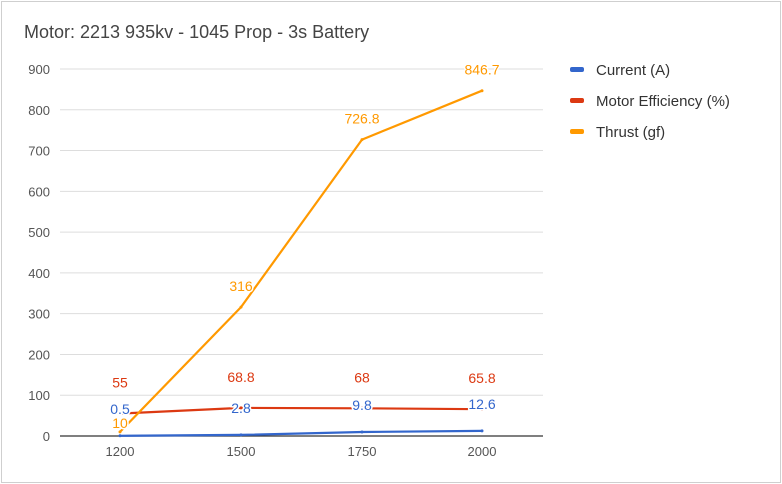 The width and height of the screenshot is (782, 484). I want to click on y-tick-label: 800, so click(39, 110).